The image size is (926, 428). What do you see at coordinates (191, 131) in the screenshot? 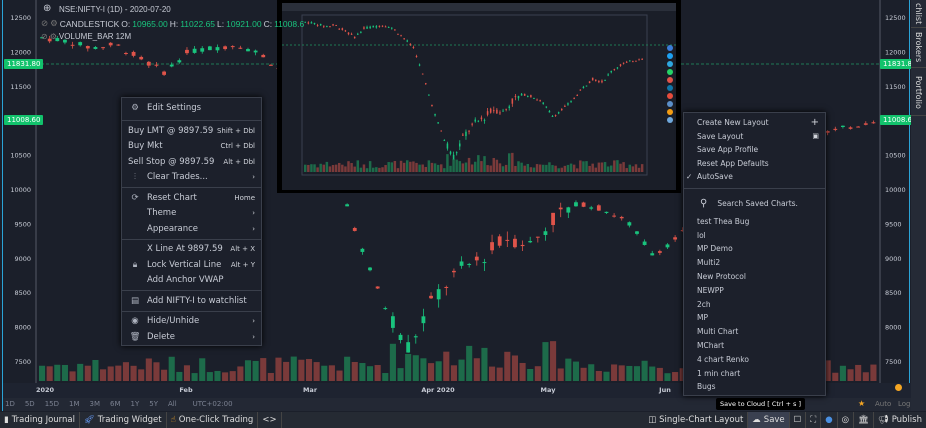
I see `menu-buy-lmt: Buy LMT @ 9897.59 Shift + Dbl` at bounding box center [191, 131].